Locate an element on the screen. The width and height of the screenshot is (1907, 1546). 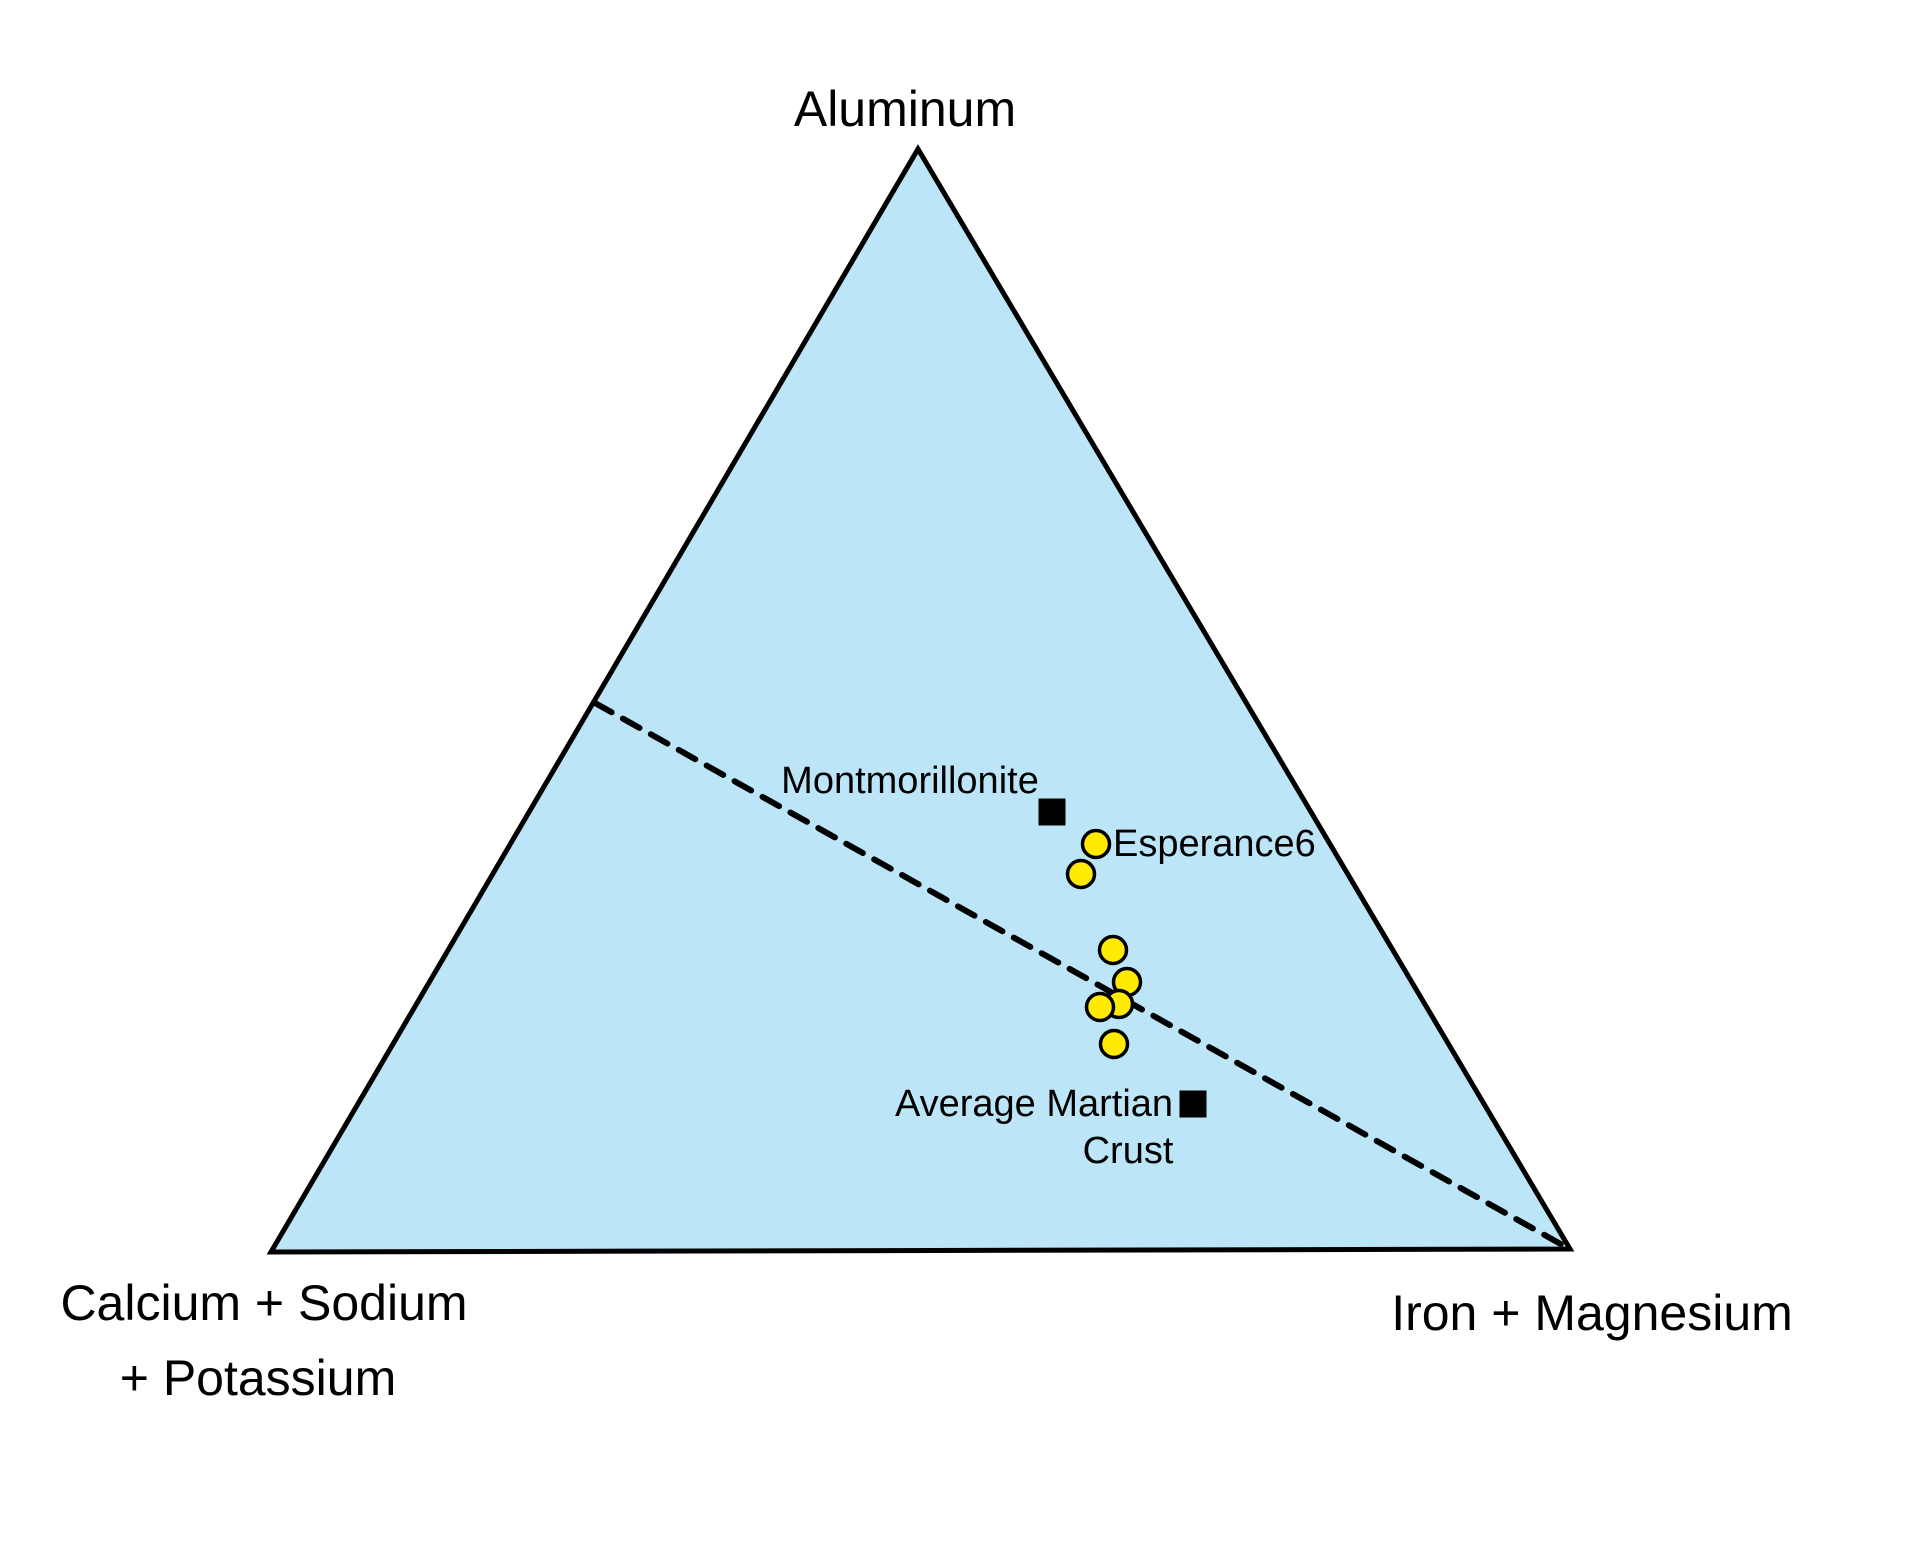
average-martian-crust-label-line1: Average Martian is located at coordinates (1034, 1104).